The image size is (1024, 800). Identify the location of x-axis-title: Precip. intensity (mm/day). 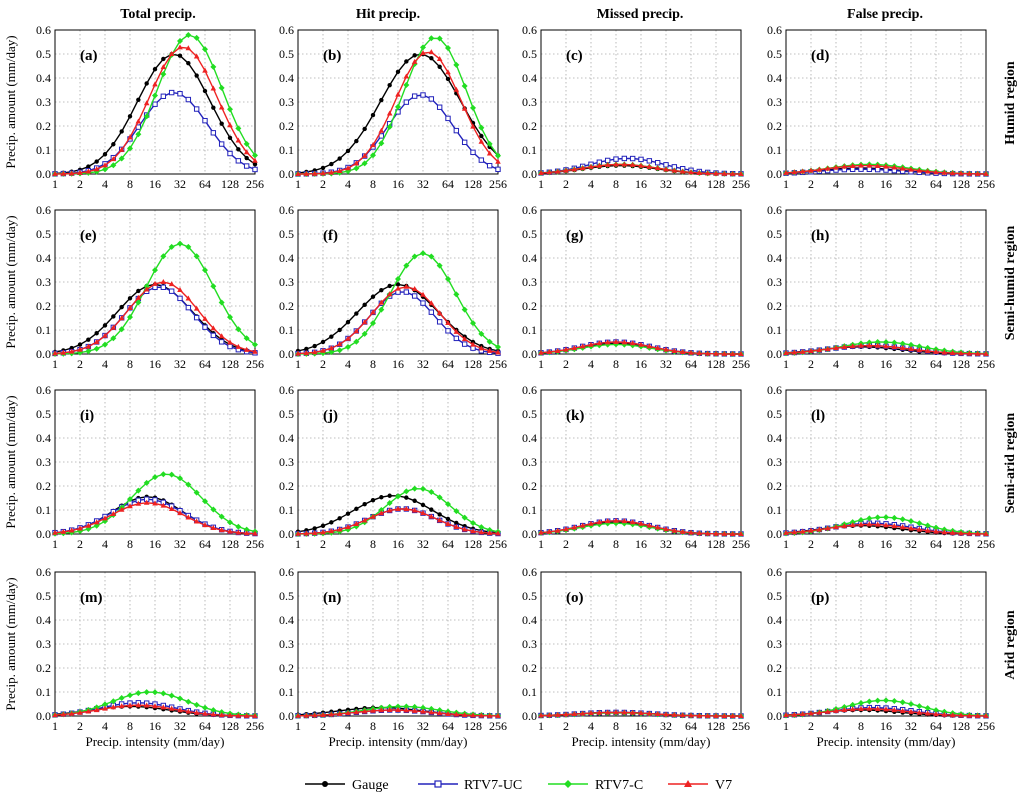
(397, 741).